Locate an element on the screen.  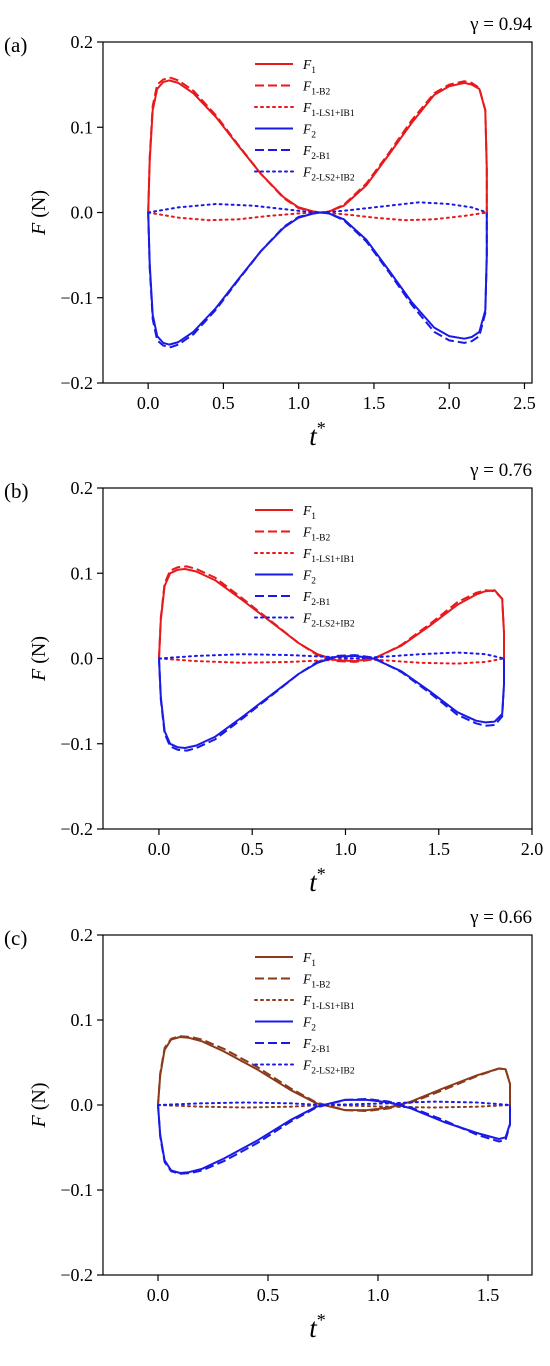
x-tick-label: 2.5 is located at coordinates (524, 403).